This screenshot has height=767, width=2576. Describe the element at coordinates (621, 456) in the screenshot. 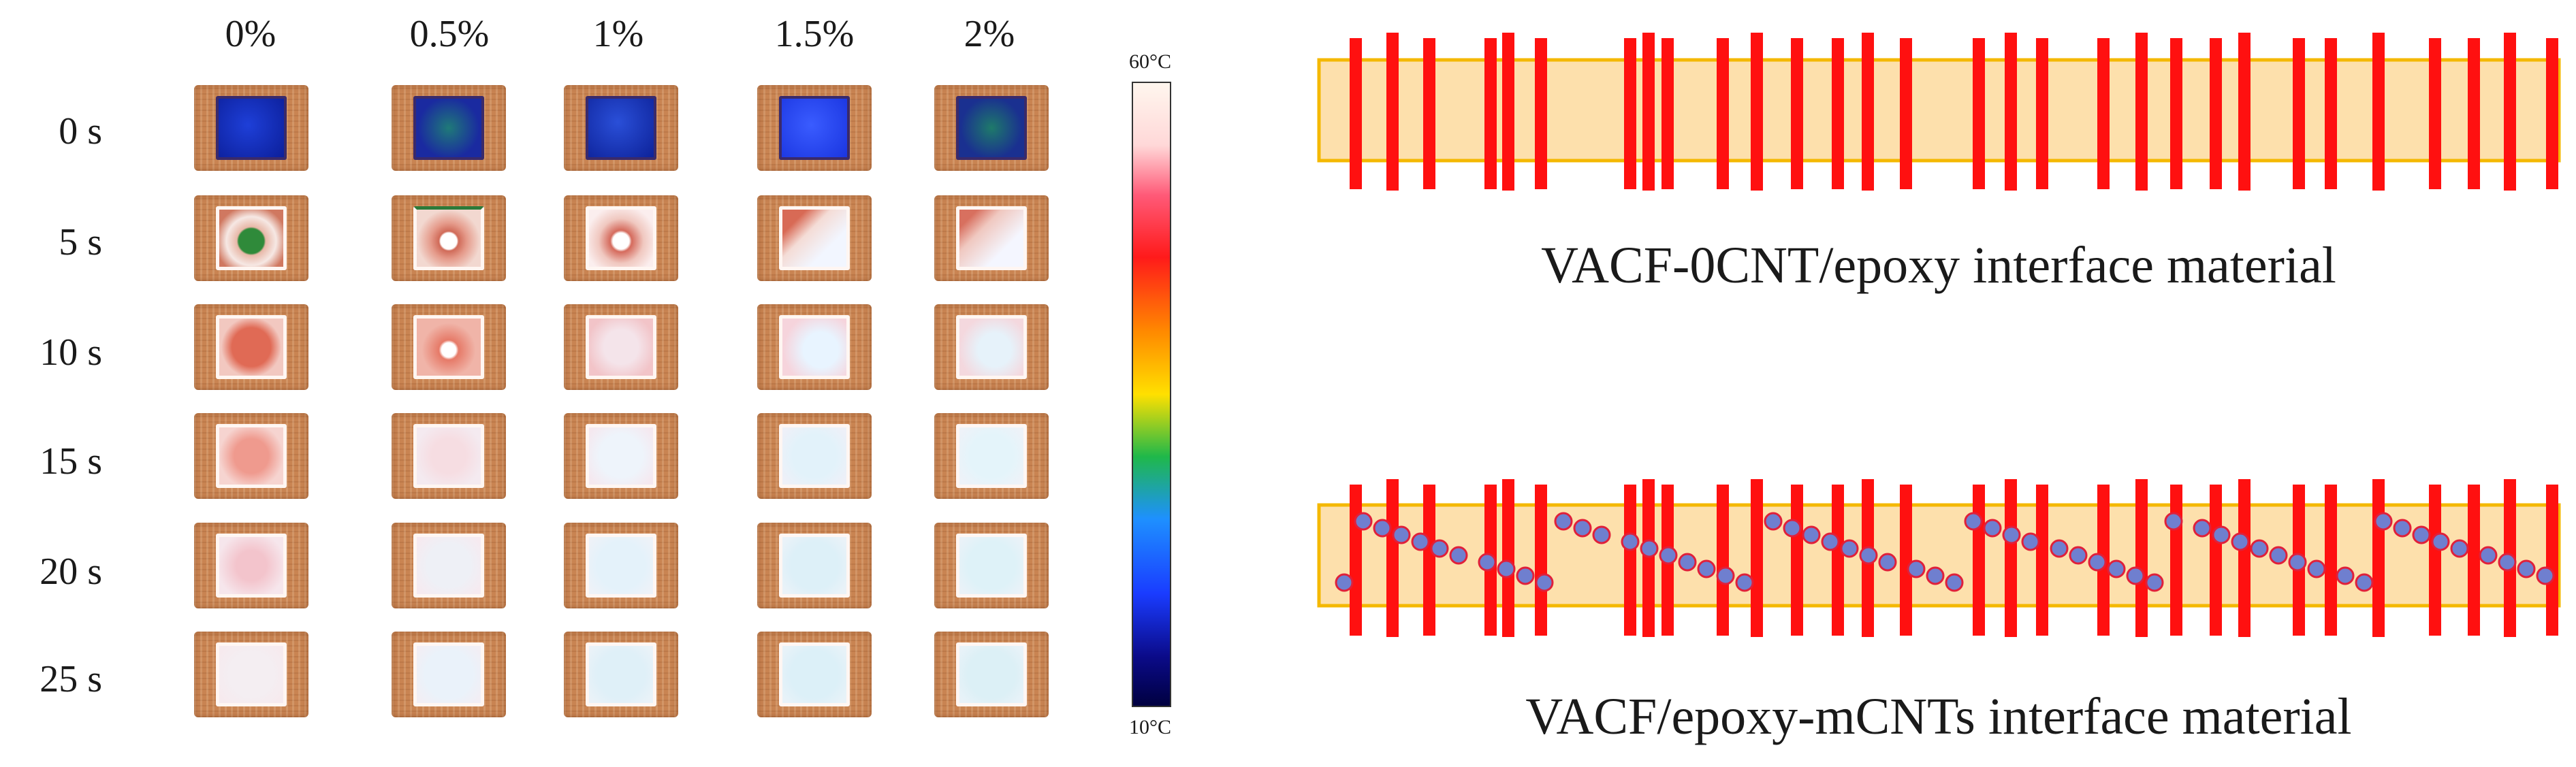

I see `thermal-cell-15s-1pct` at that location.